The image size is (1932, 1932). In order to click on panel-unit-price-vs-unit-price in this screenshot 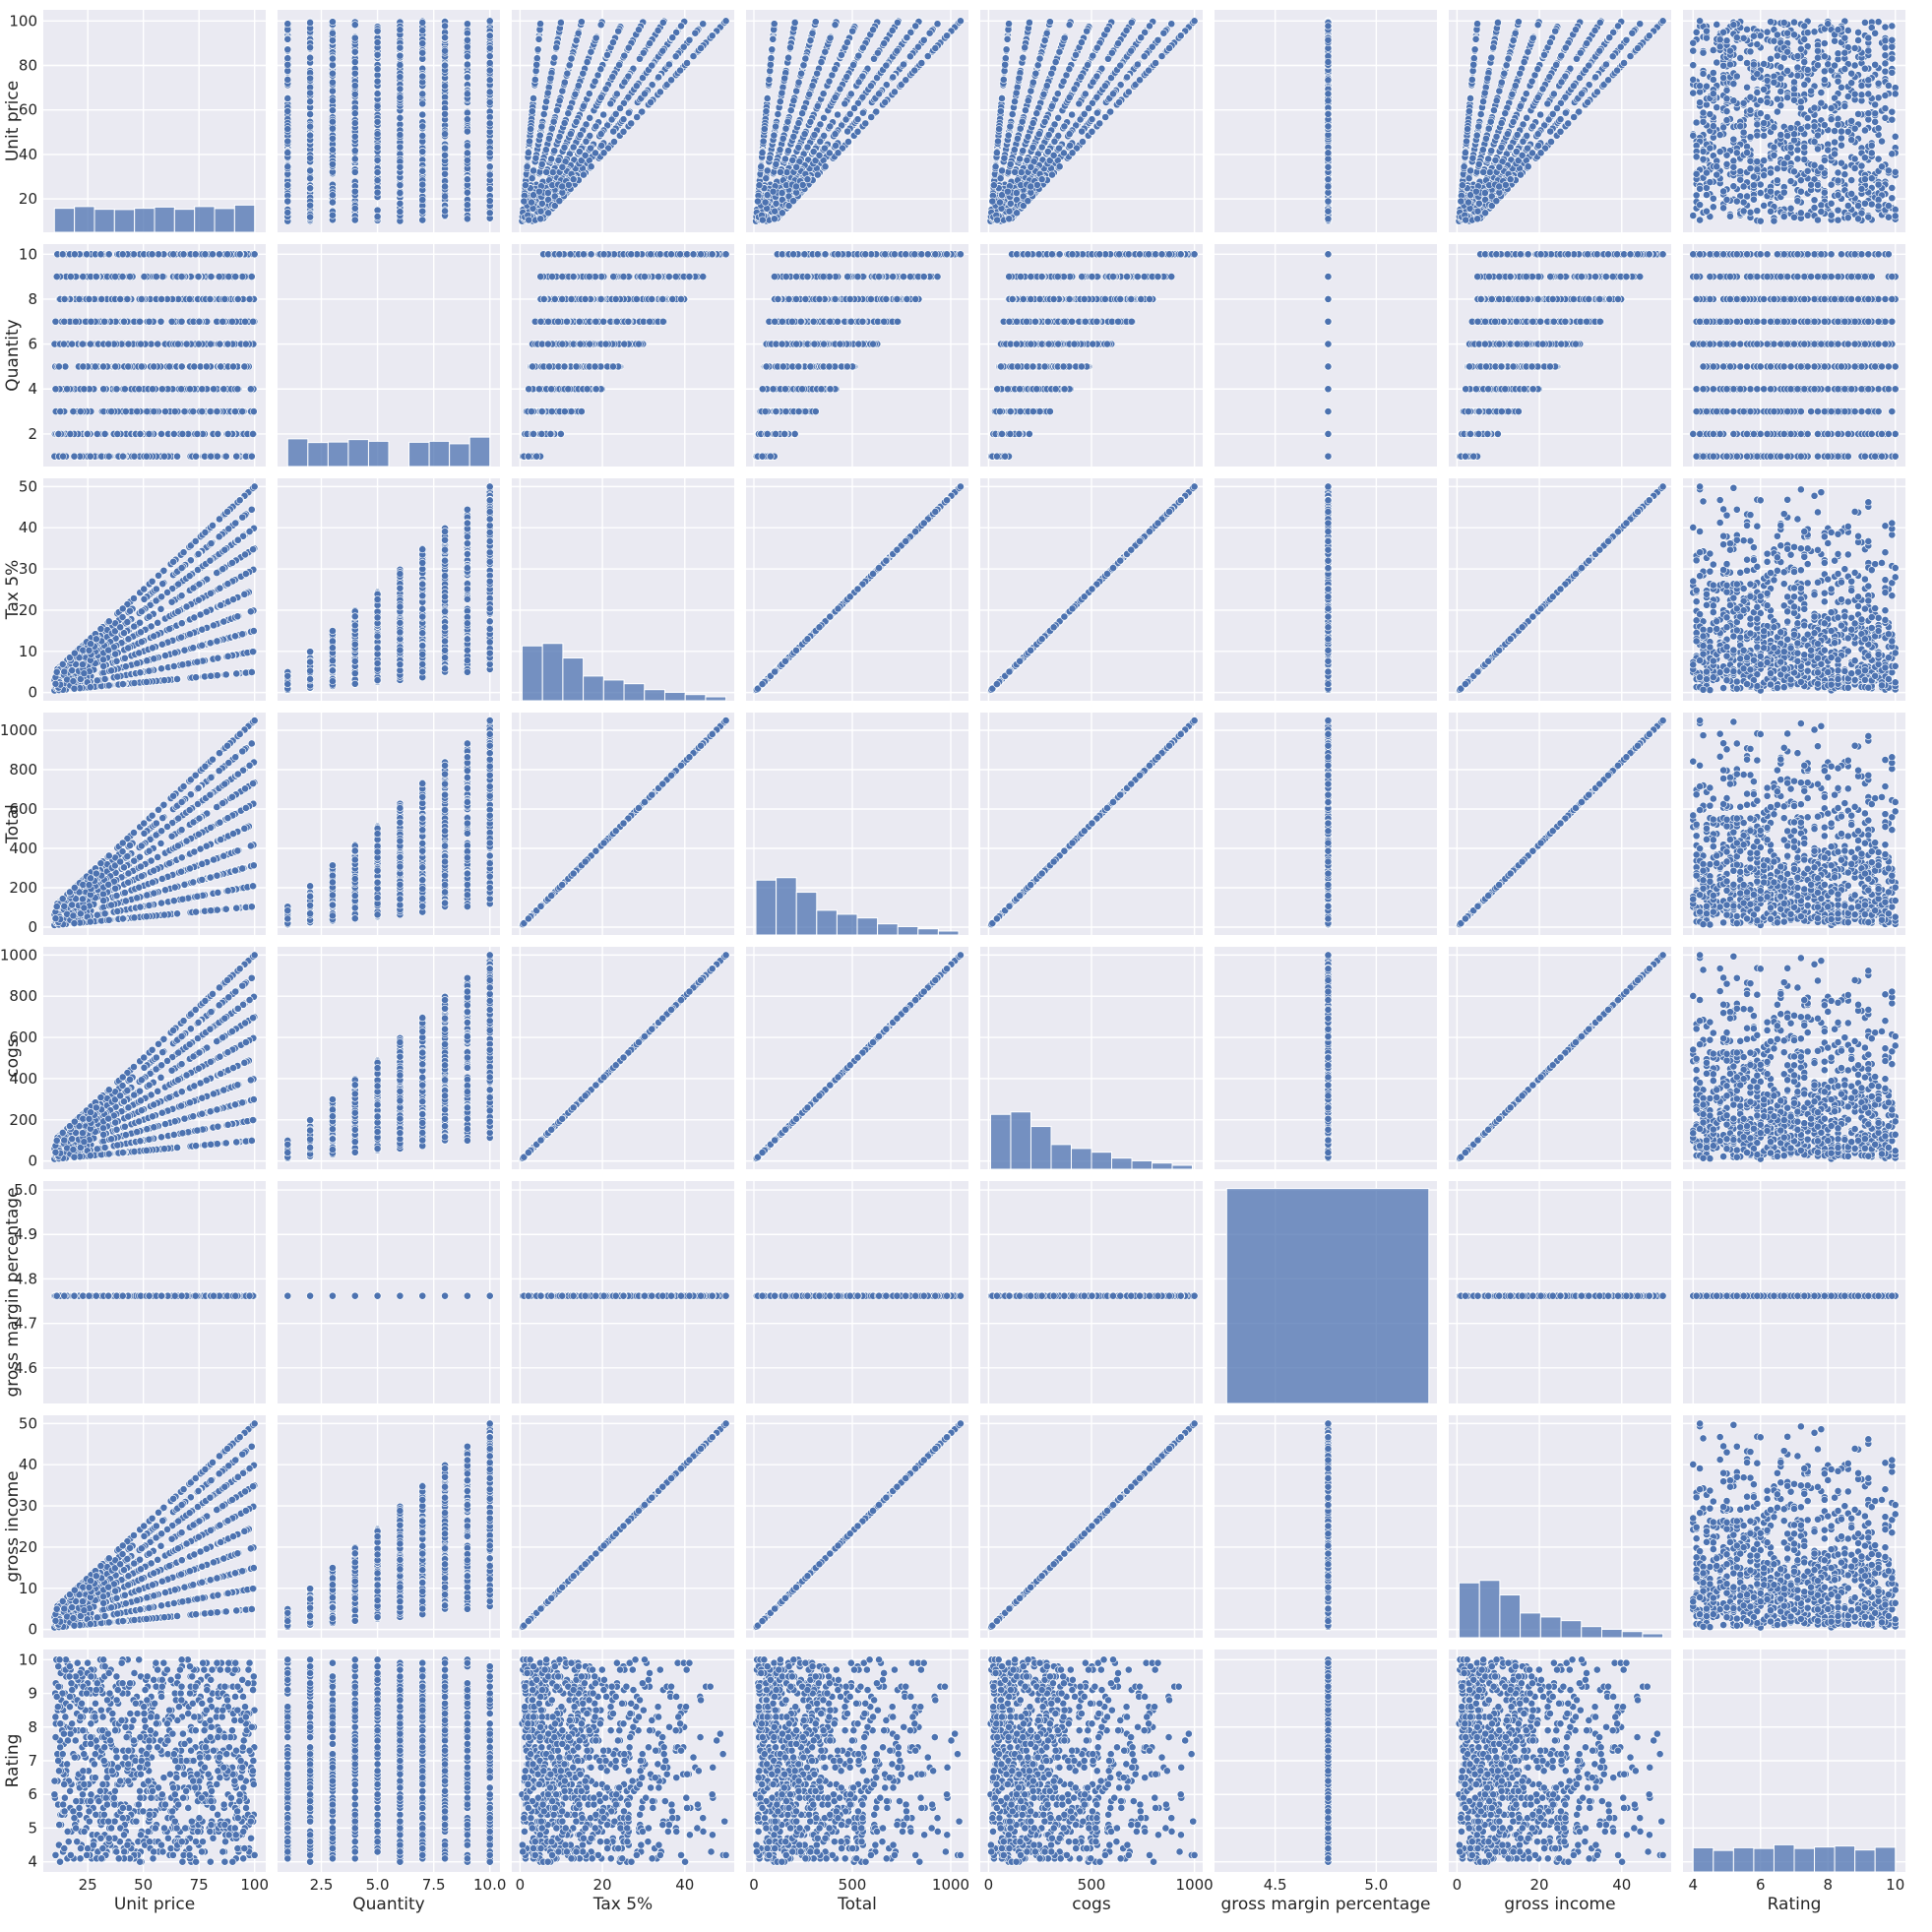, I will do `click(154, 121)`.